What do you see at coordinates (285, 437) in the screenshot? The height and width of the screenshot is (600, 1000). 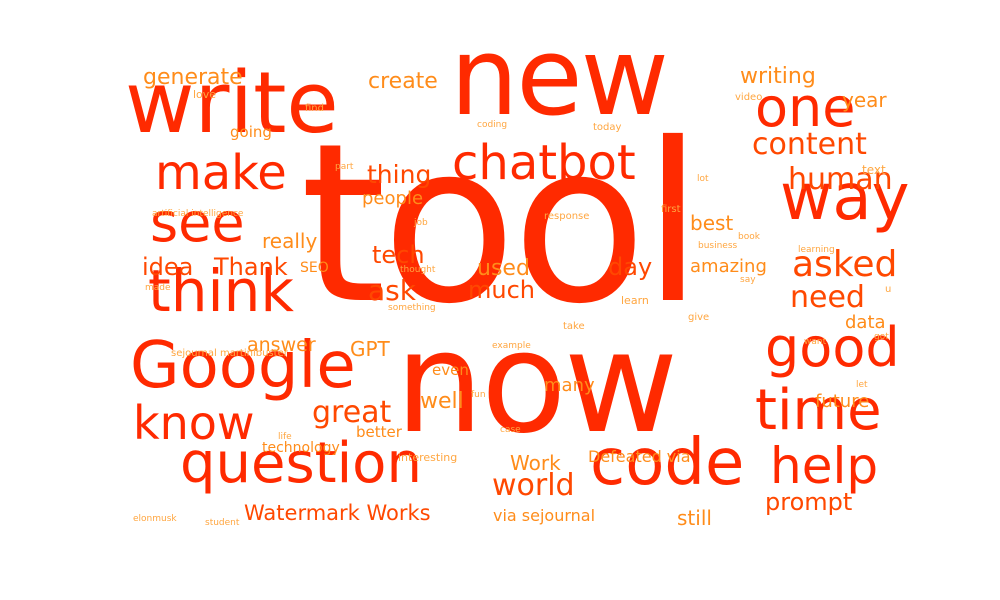 I see `word-life: life` at bounding box center [285, 437].